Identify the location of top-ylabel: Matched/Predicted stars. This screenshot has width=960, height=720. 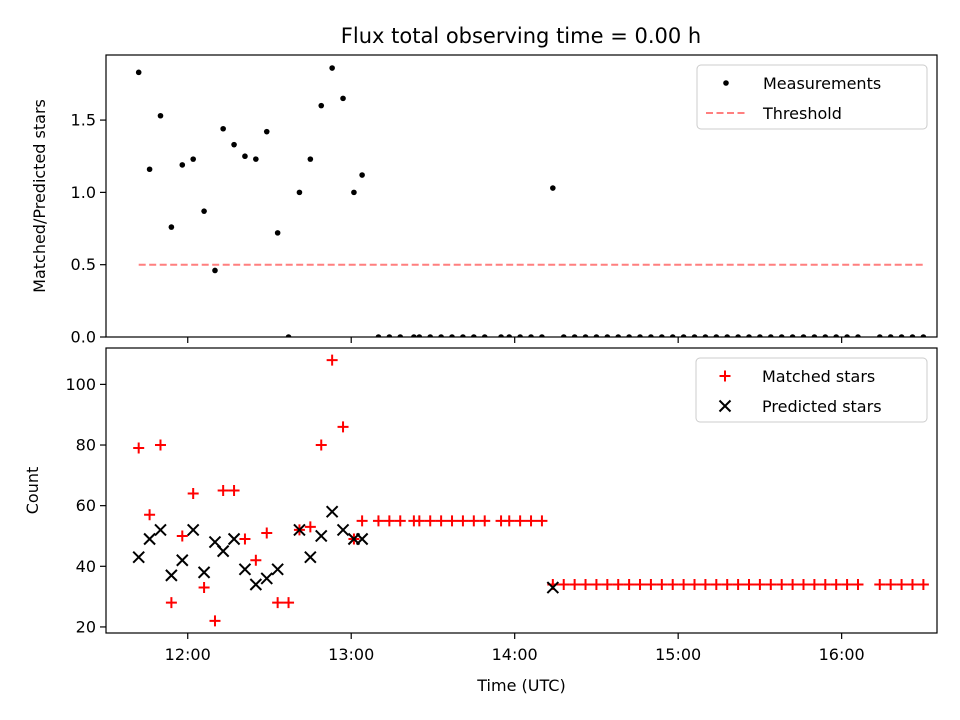
(39, 196).